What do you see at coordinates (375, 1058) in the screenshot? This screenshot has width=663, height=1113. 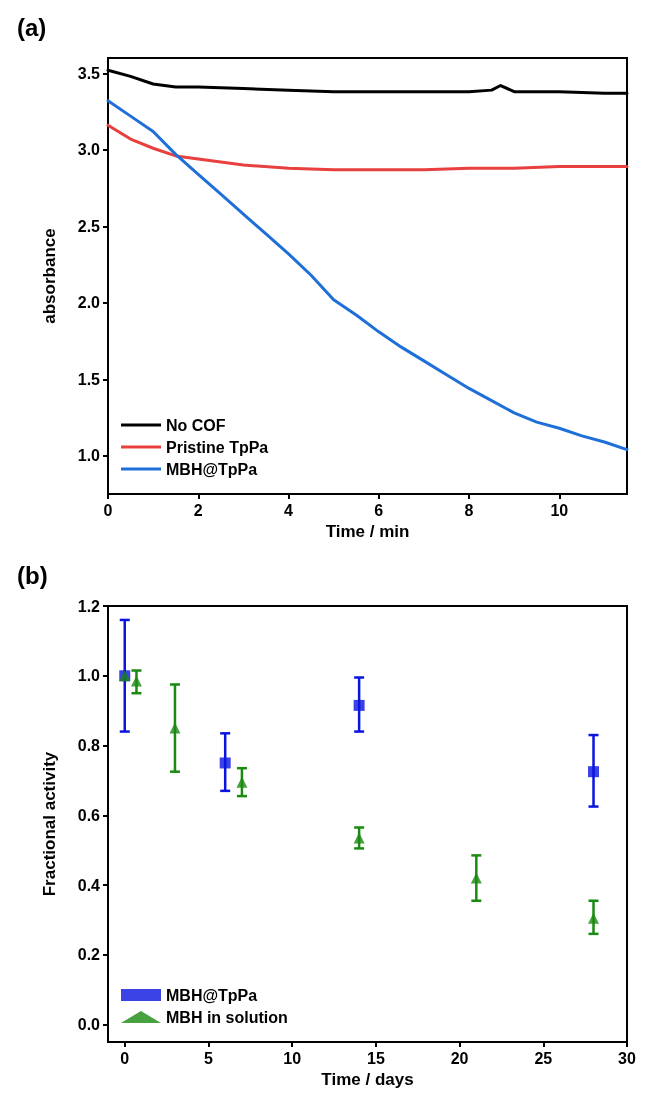 I see `x-tick-label: 15` at bounding box center [375, 1058].